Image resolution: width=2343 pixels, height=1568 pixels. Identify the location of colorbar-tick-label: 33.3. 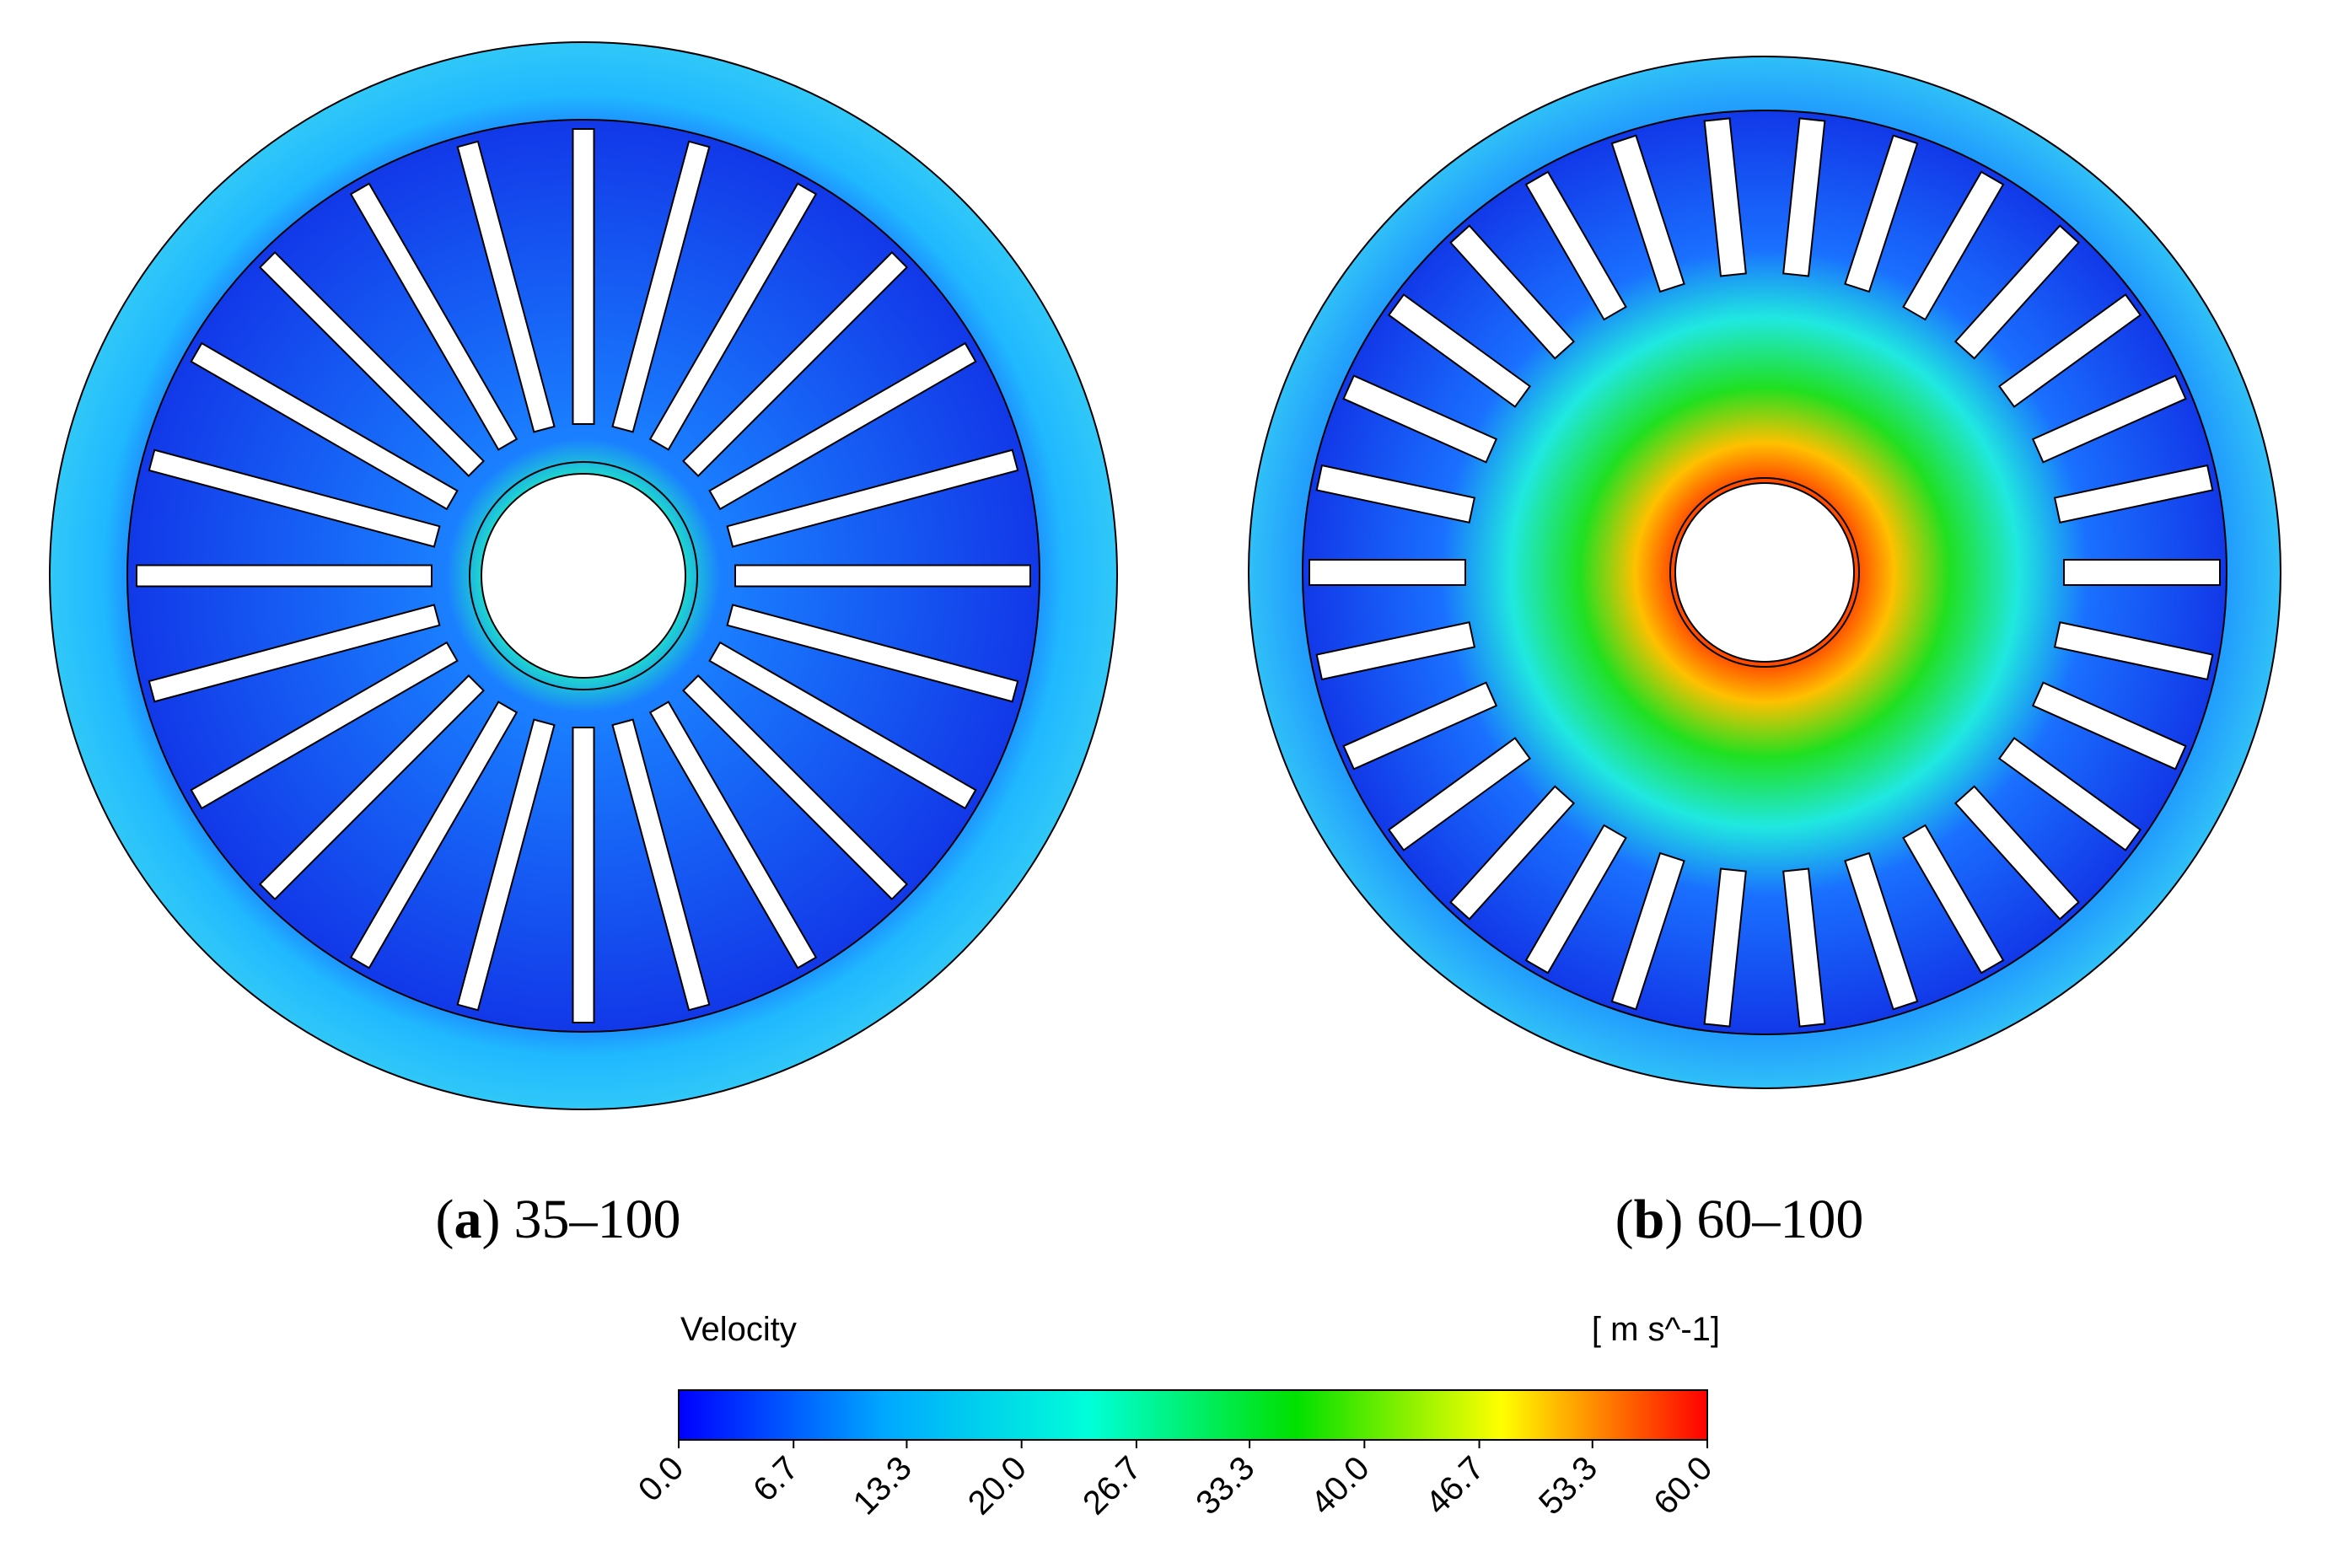
(1225, 1486).